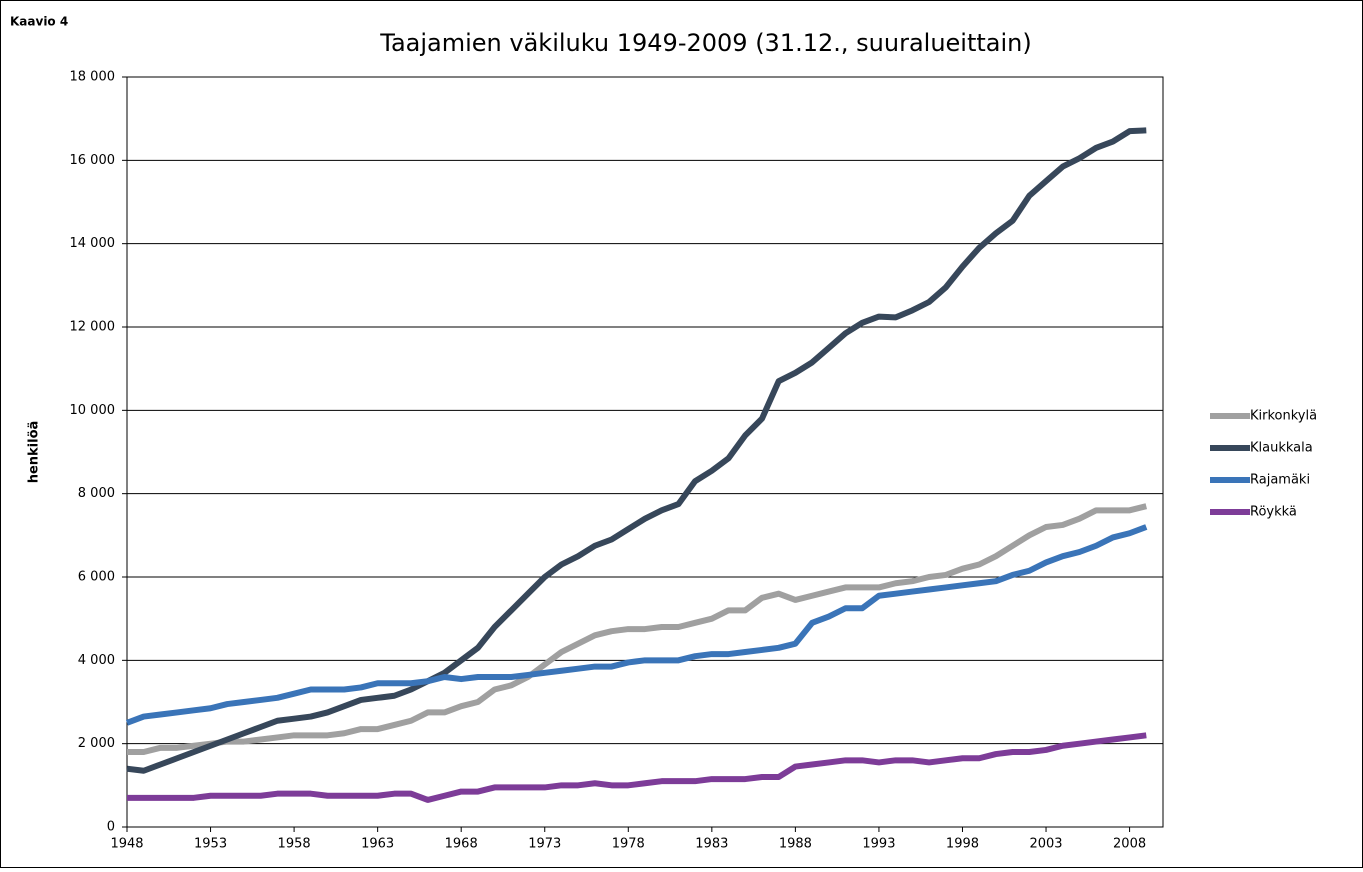 Image resolution: width=1363 pixels, height=872 pixels. What do you see at coordinates (93, 160) in the screenshot?
I see `y-tick-label: 16 000` at bounding box center [93, 160].